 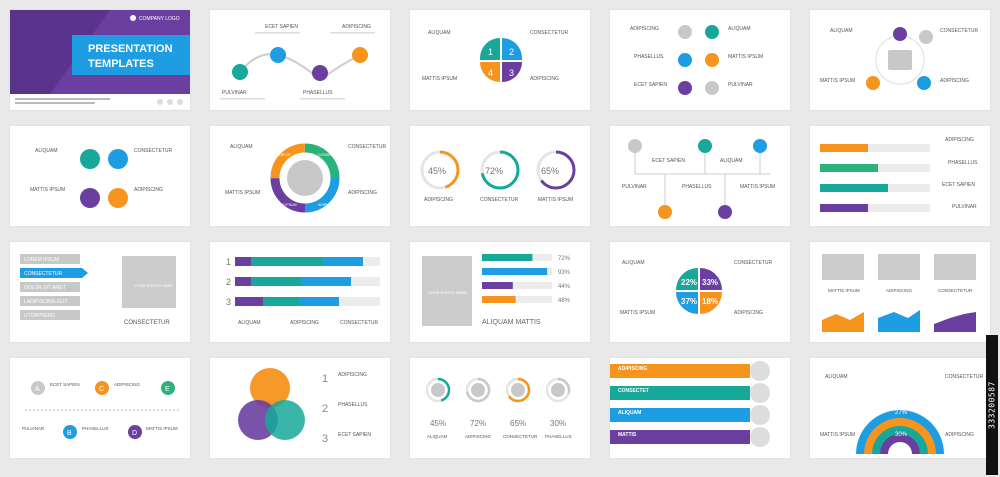 I want to click on s2-label-c: PULVINAR, so click(x=234, y=93).